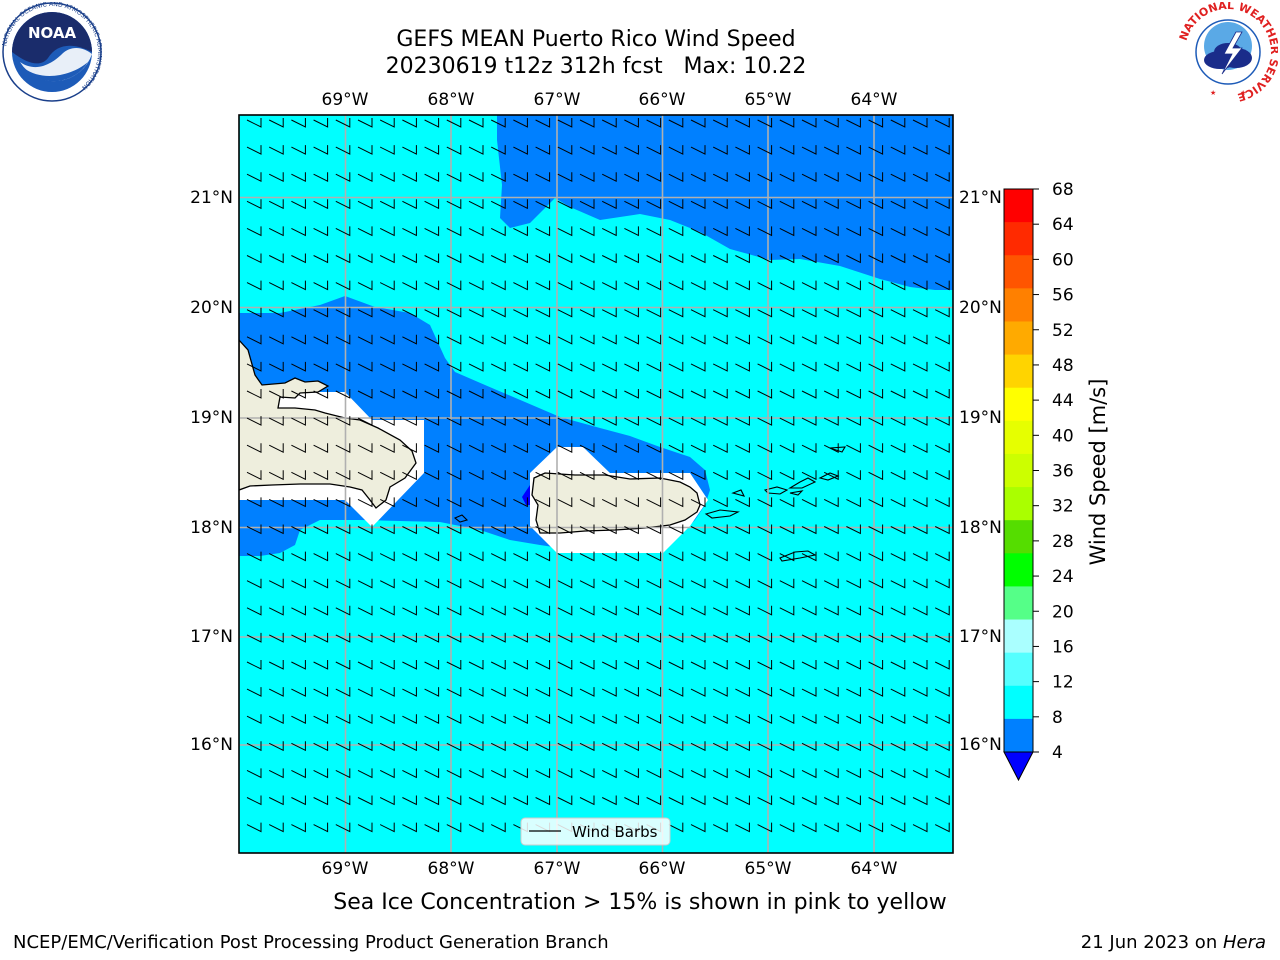 This screenshot has width=1280, height=960. I want to click on colorbar-tick-label: 56, so click(1063, 296).